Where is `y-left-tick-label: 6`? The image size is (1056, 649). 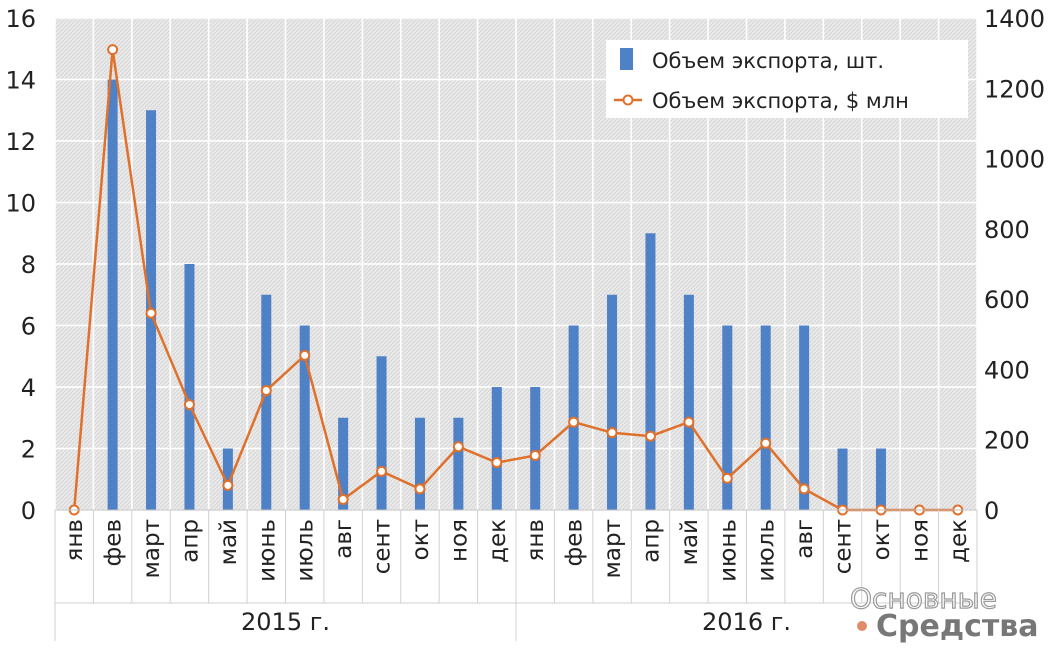
y-left-tick-label: 6 is located at coordinates (28, 327).